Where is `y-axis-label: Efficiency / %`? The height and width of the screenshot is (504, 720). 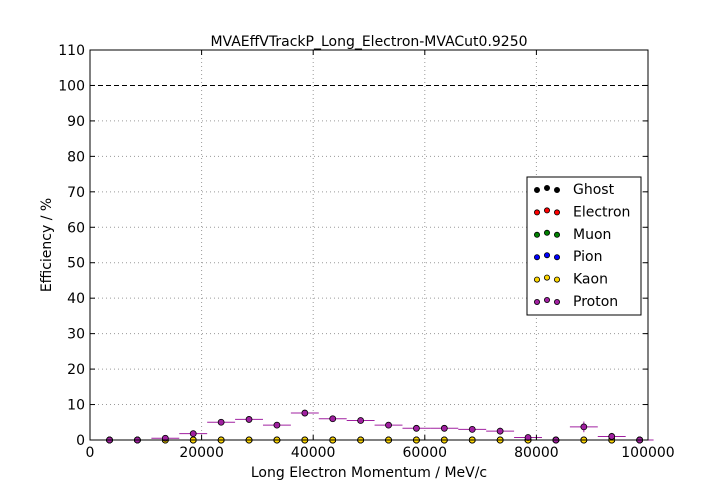 y-axis-label: Efficiency / % is located at coordinates (47, 245).